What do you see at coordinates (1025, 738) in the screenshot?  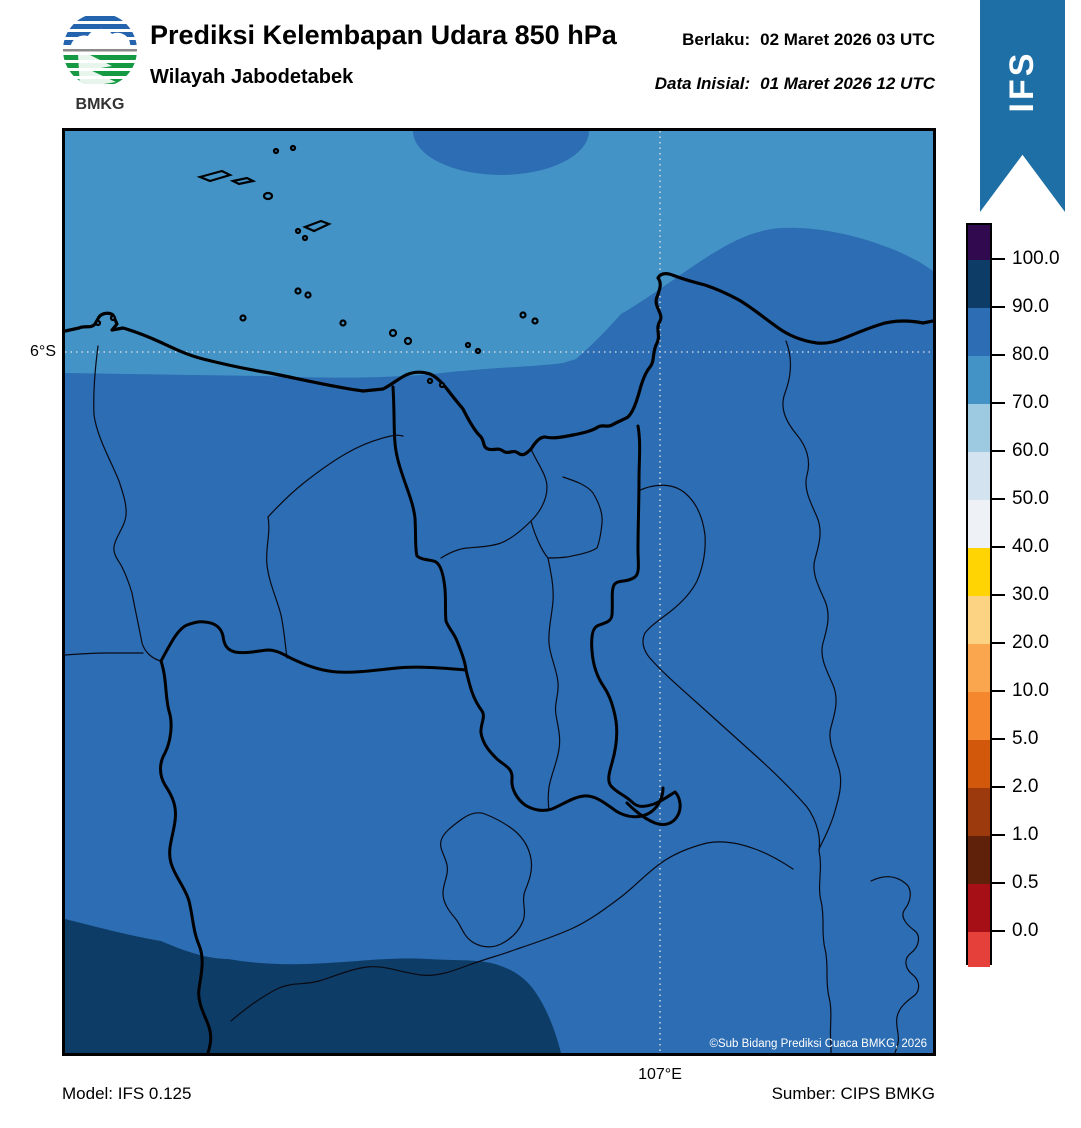 I see `colorbar-tick-label: 5.0` at bounding box center [1025, 738].